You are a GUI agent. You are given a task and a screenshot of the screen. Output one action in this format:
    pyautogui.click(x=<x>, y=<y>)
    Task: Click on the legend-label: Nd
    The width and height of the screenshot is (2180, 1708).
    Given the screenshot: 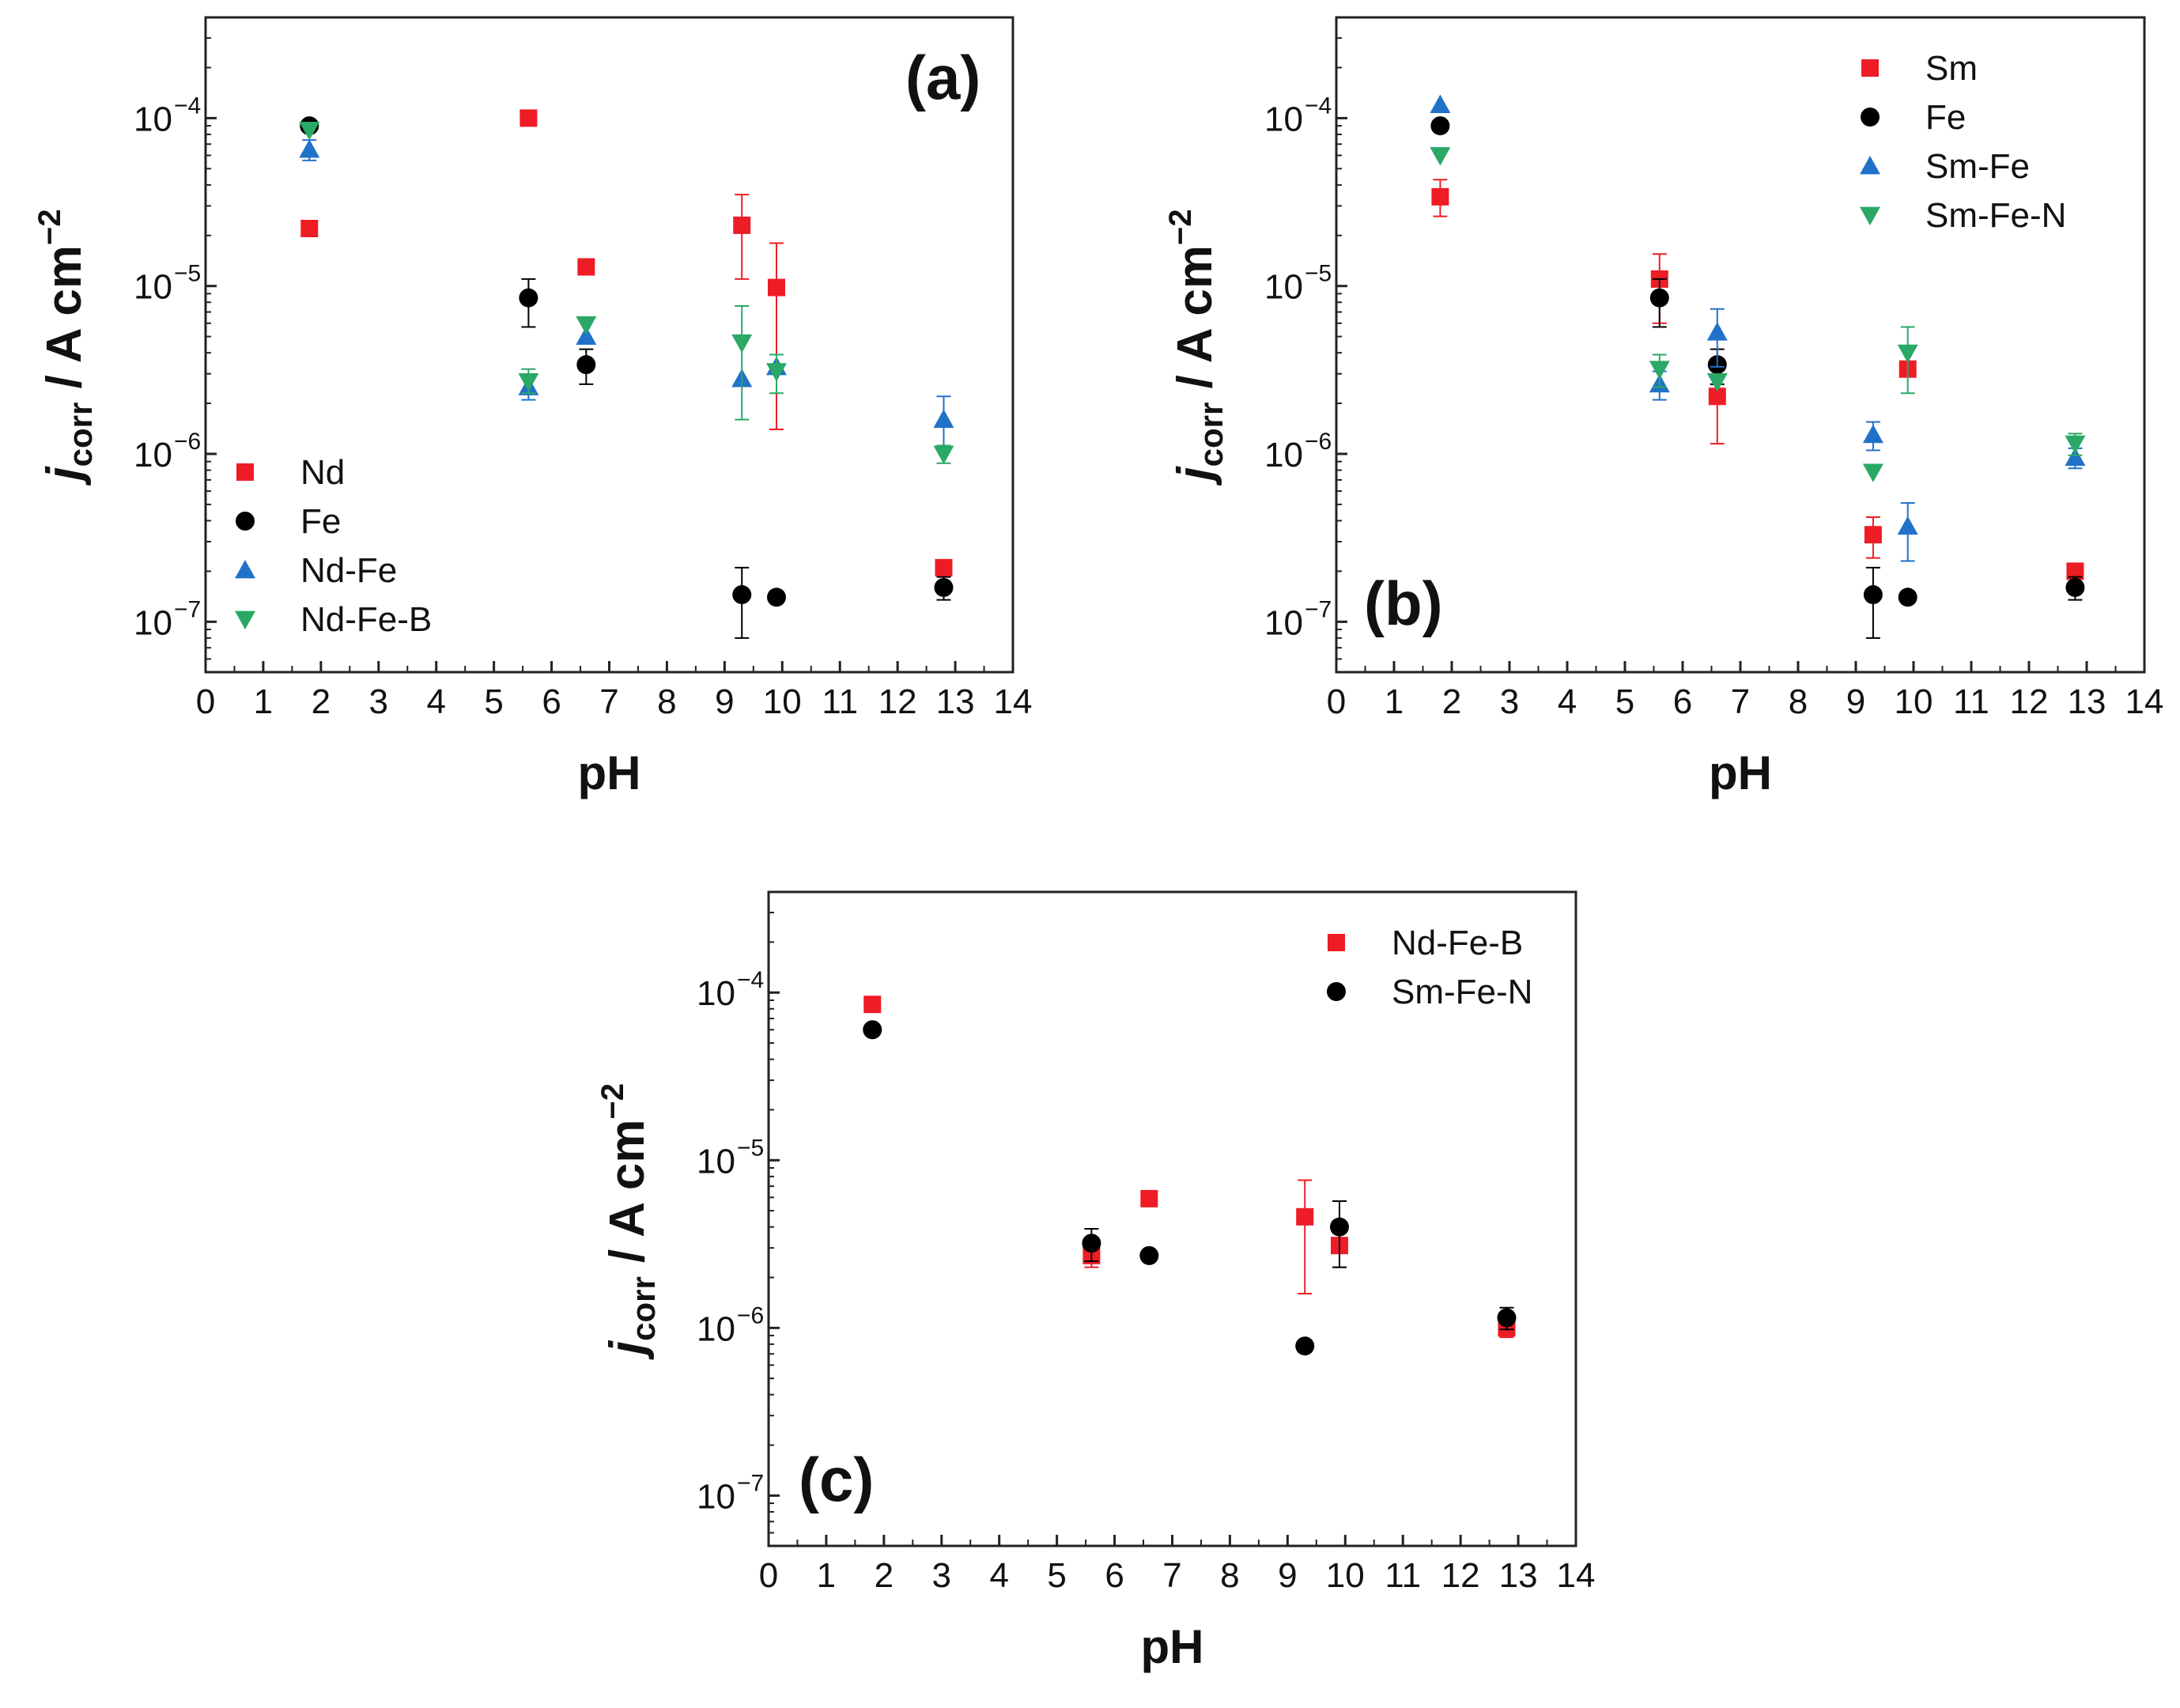 What is the action you would take?
    pyautogui.click(x=322, y=473)
    